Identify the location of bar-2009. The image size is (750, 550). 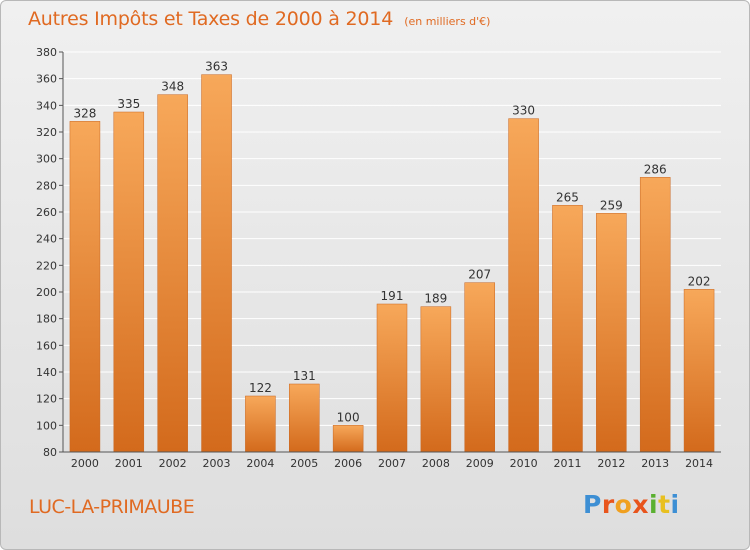
(479, 367).